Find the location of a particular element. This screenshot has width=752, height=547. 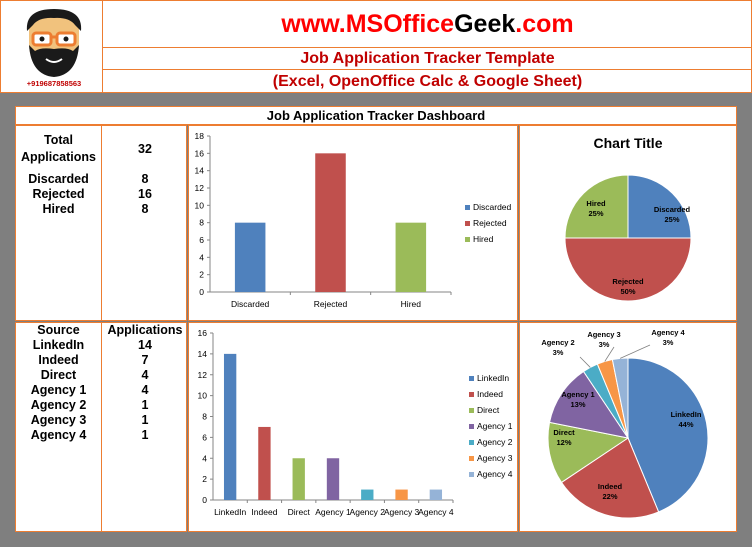

legend-label-agency-1: Agency 1 is located at coordinates (495, 426).